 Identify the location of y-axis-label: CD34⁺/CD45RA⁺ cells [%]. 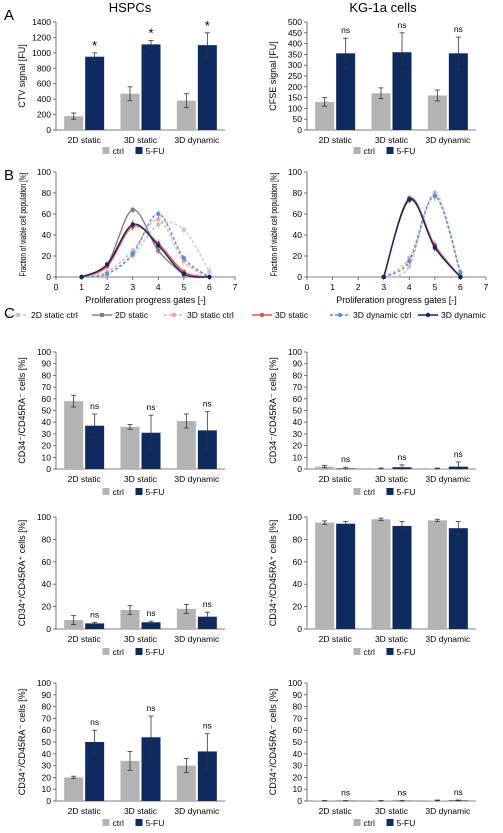
(273, 573).